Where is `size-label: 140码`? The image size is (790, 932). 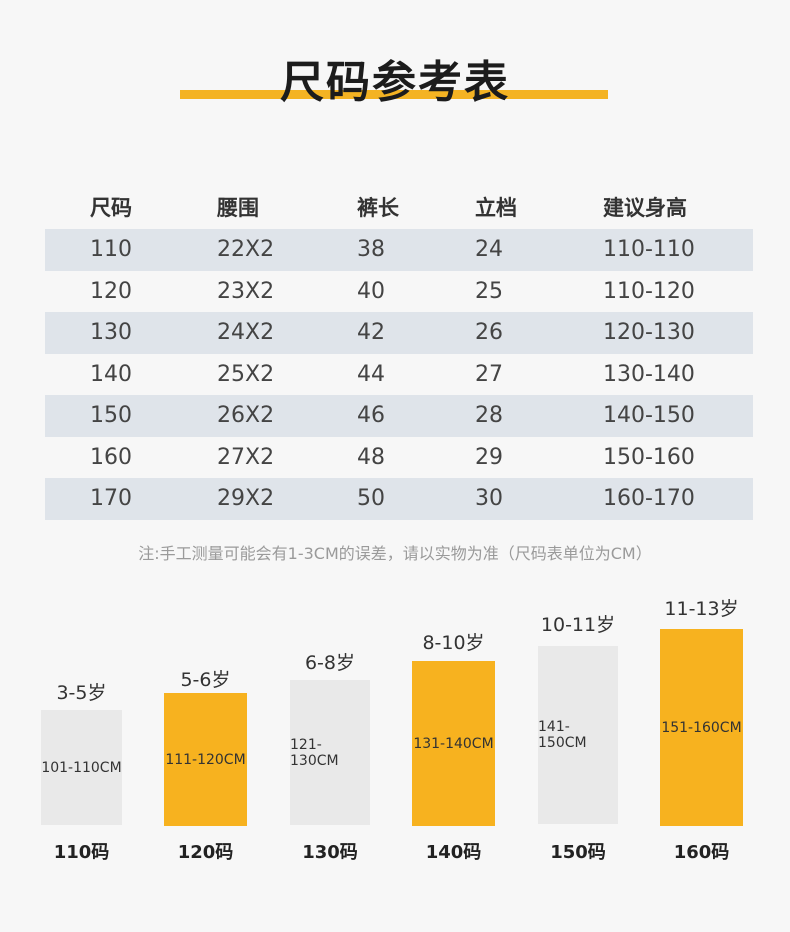
size-label: 140码 is located at coordinates (453, 852).